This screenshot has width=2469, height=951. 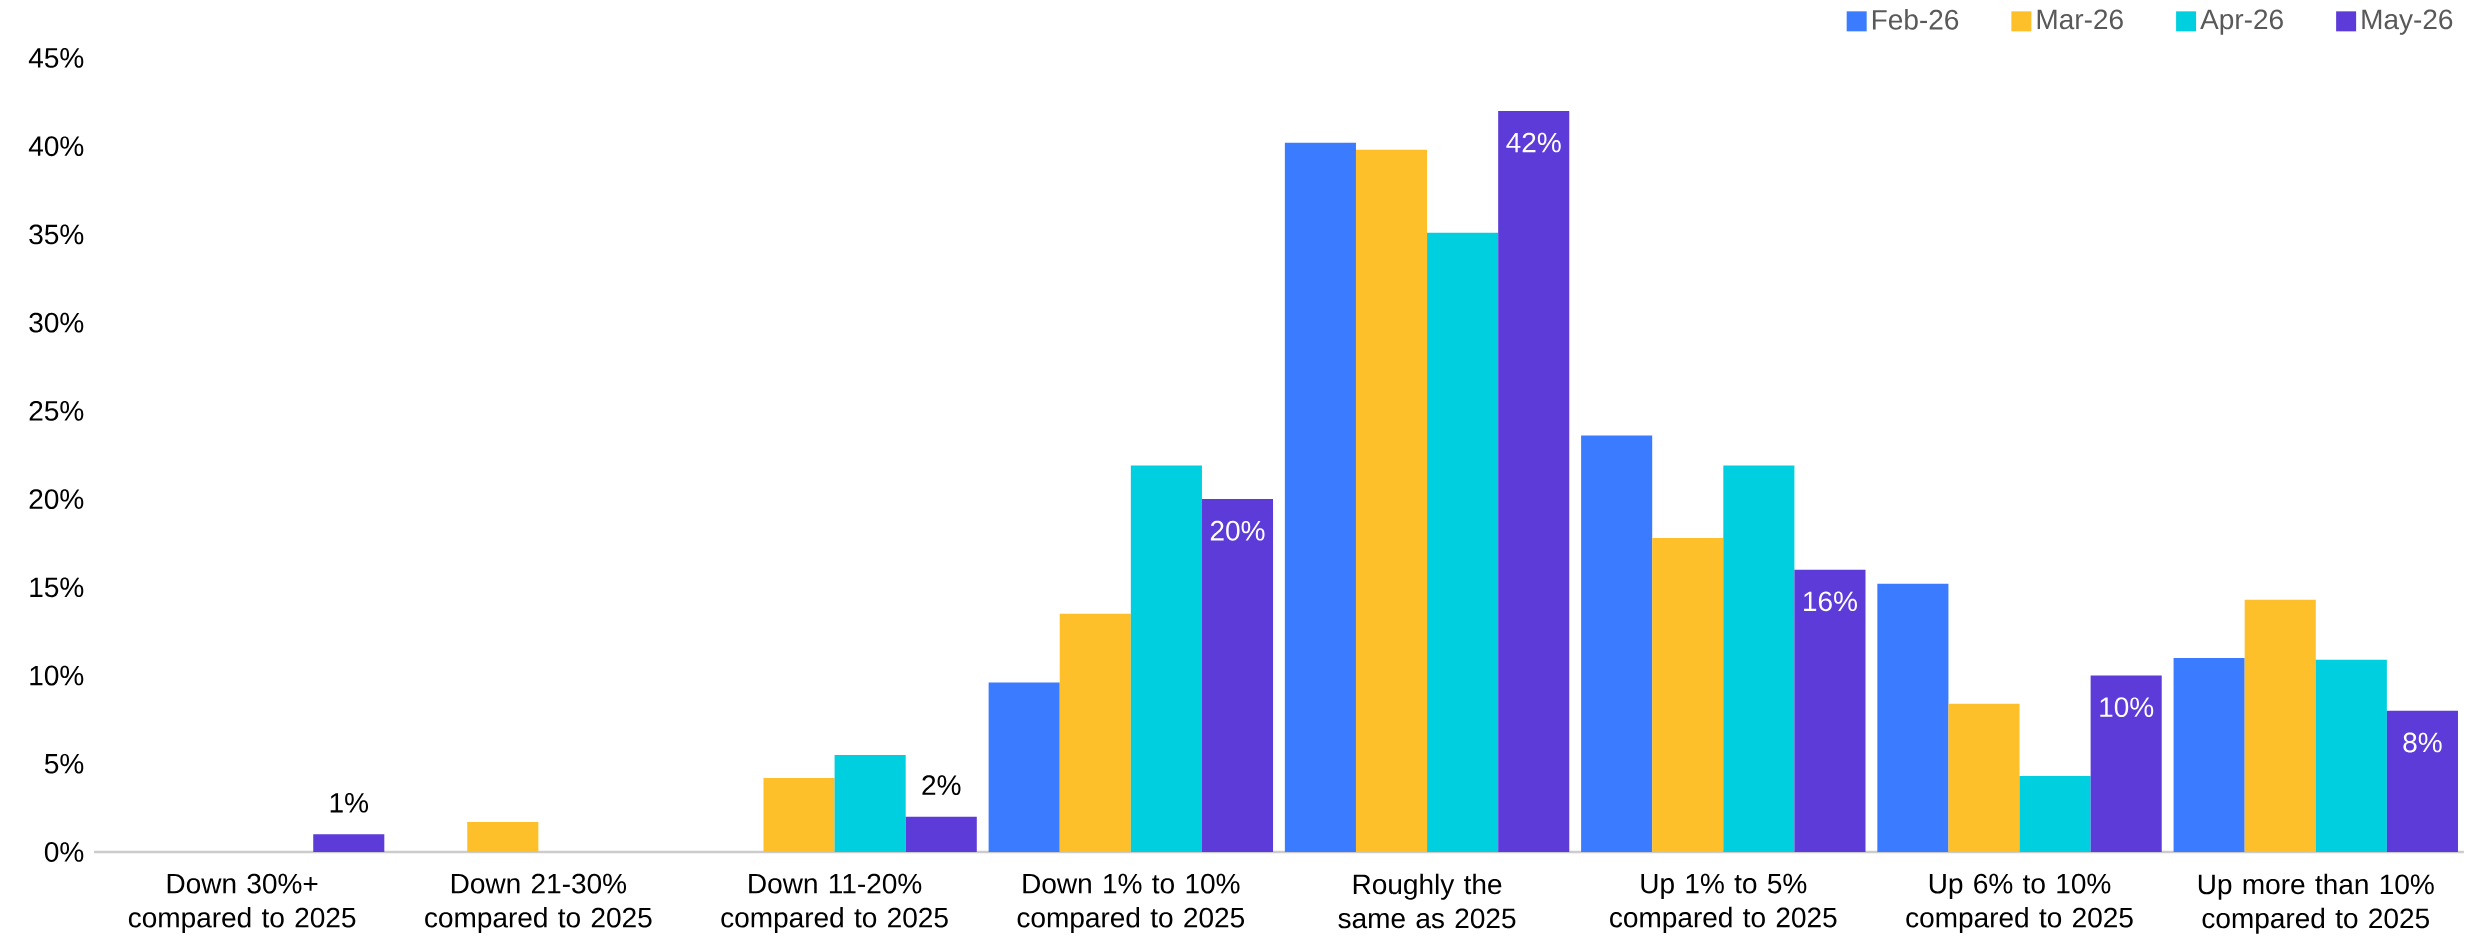 I want to click on x-tick-label: Up 1% to 5% compared to 2025, so click(x=1723, y=903).